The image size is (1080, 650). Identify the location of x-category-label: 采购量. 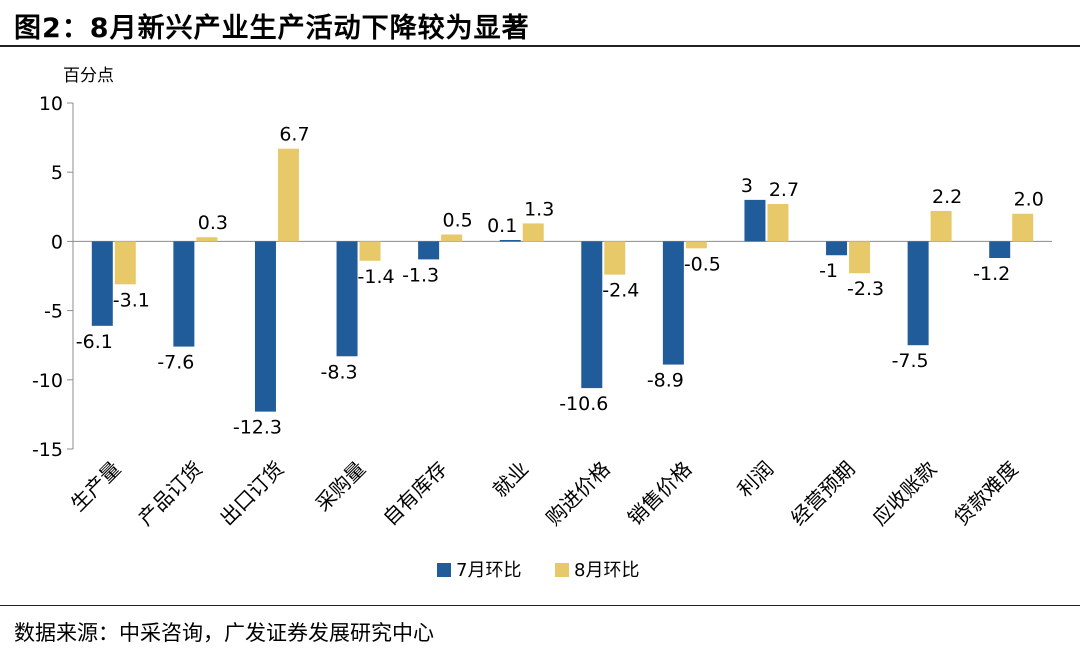
(340, 486).